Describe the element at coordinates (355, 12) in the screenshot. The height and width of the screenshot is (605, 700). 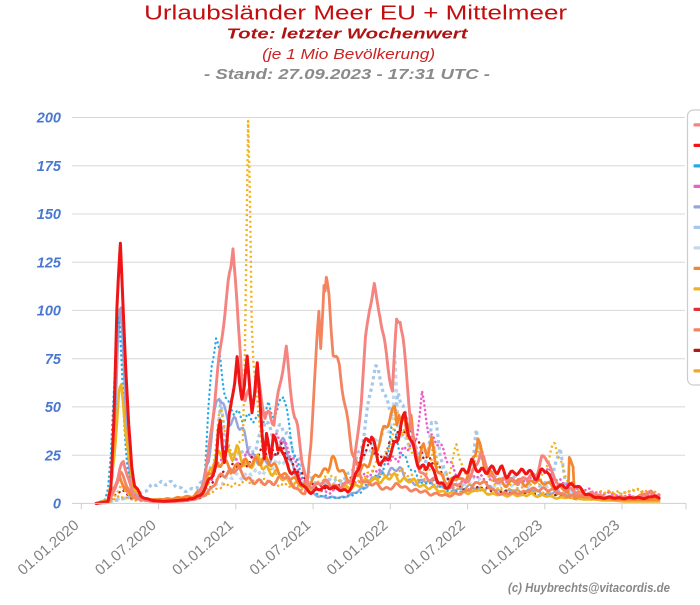
I see `svg-text:Urlaubsländer Meer EU + Mittel: Urlaubsländer Meer EU + Mittelmeer` at that location.